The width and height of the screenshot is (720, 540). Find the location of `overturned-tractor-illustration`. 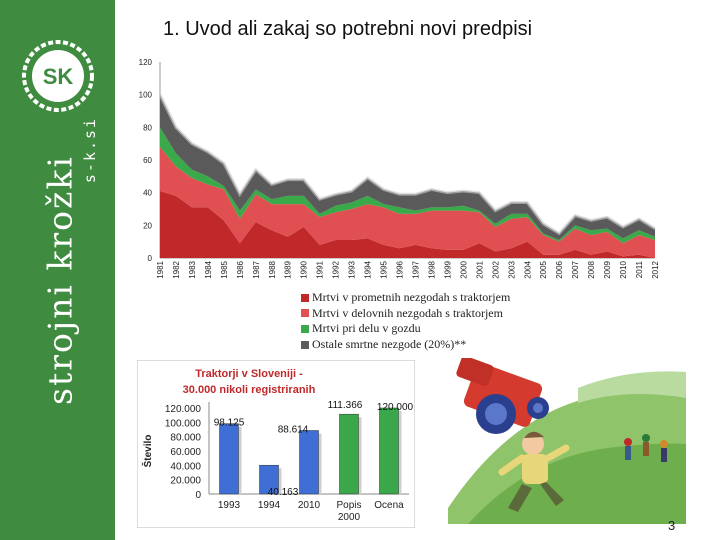

overturned-tractor-illustration is located at coordinates (557, 441).